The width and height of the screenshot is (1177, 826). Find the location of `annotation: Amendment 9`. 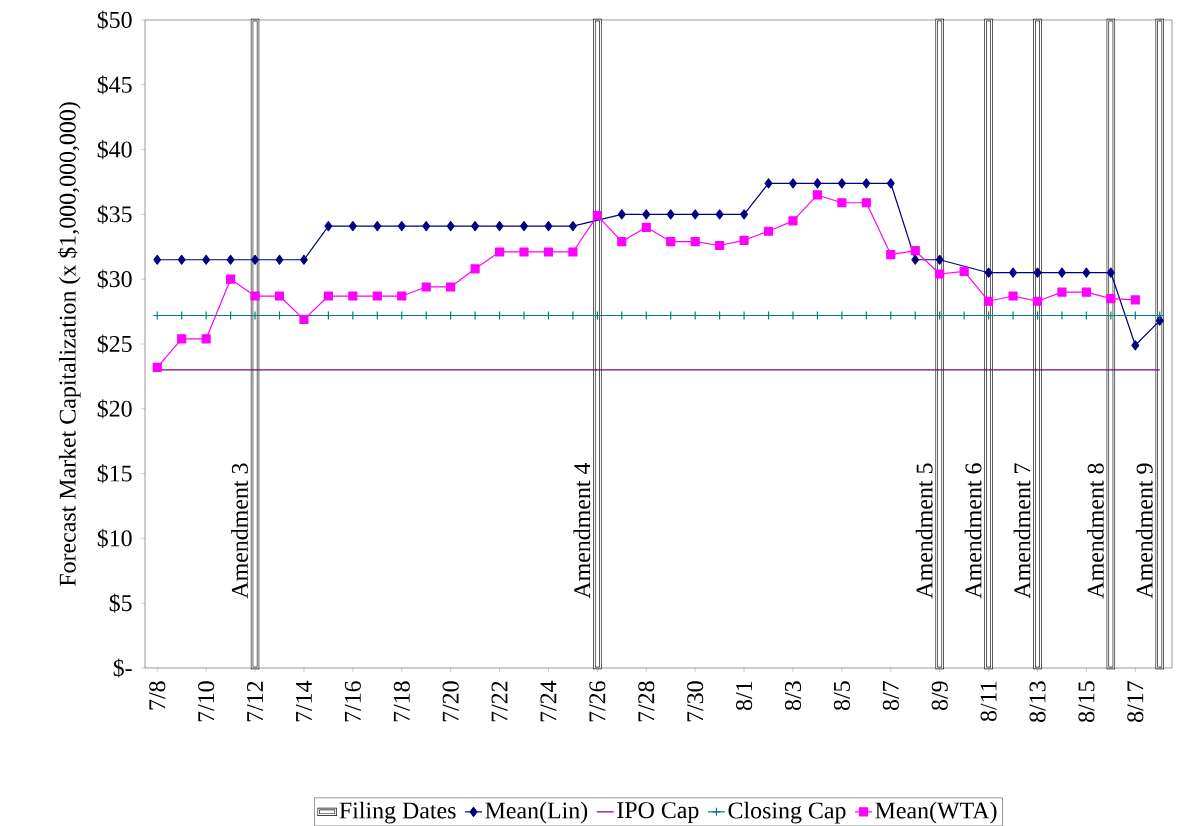

annotation: Amendment 9 is located at coordinates (1144, 531).